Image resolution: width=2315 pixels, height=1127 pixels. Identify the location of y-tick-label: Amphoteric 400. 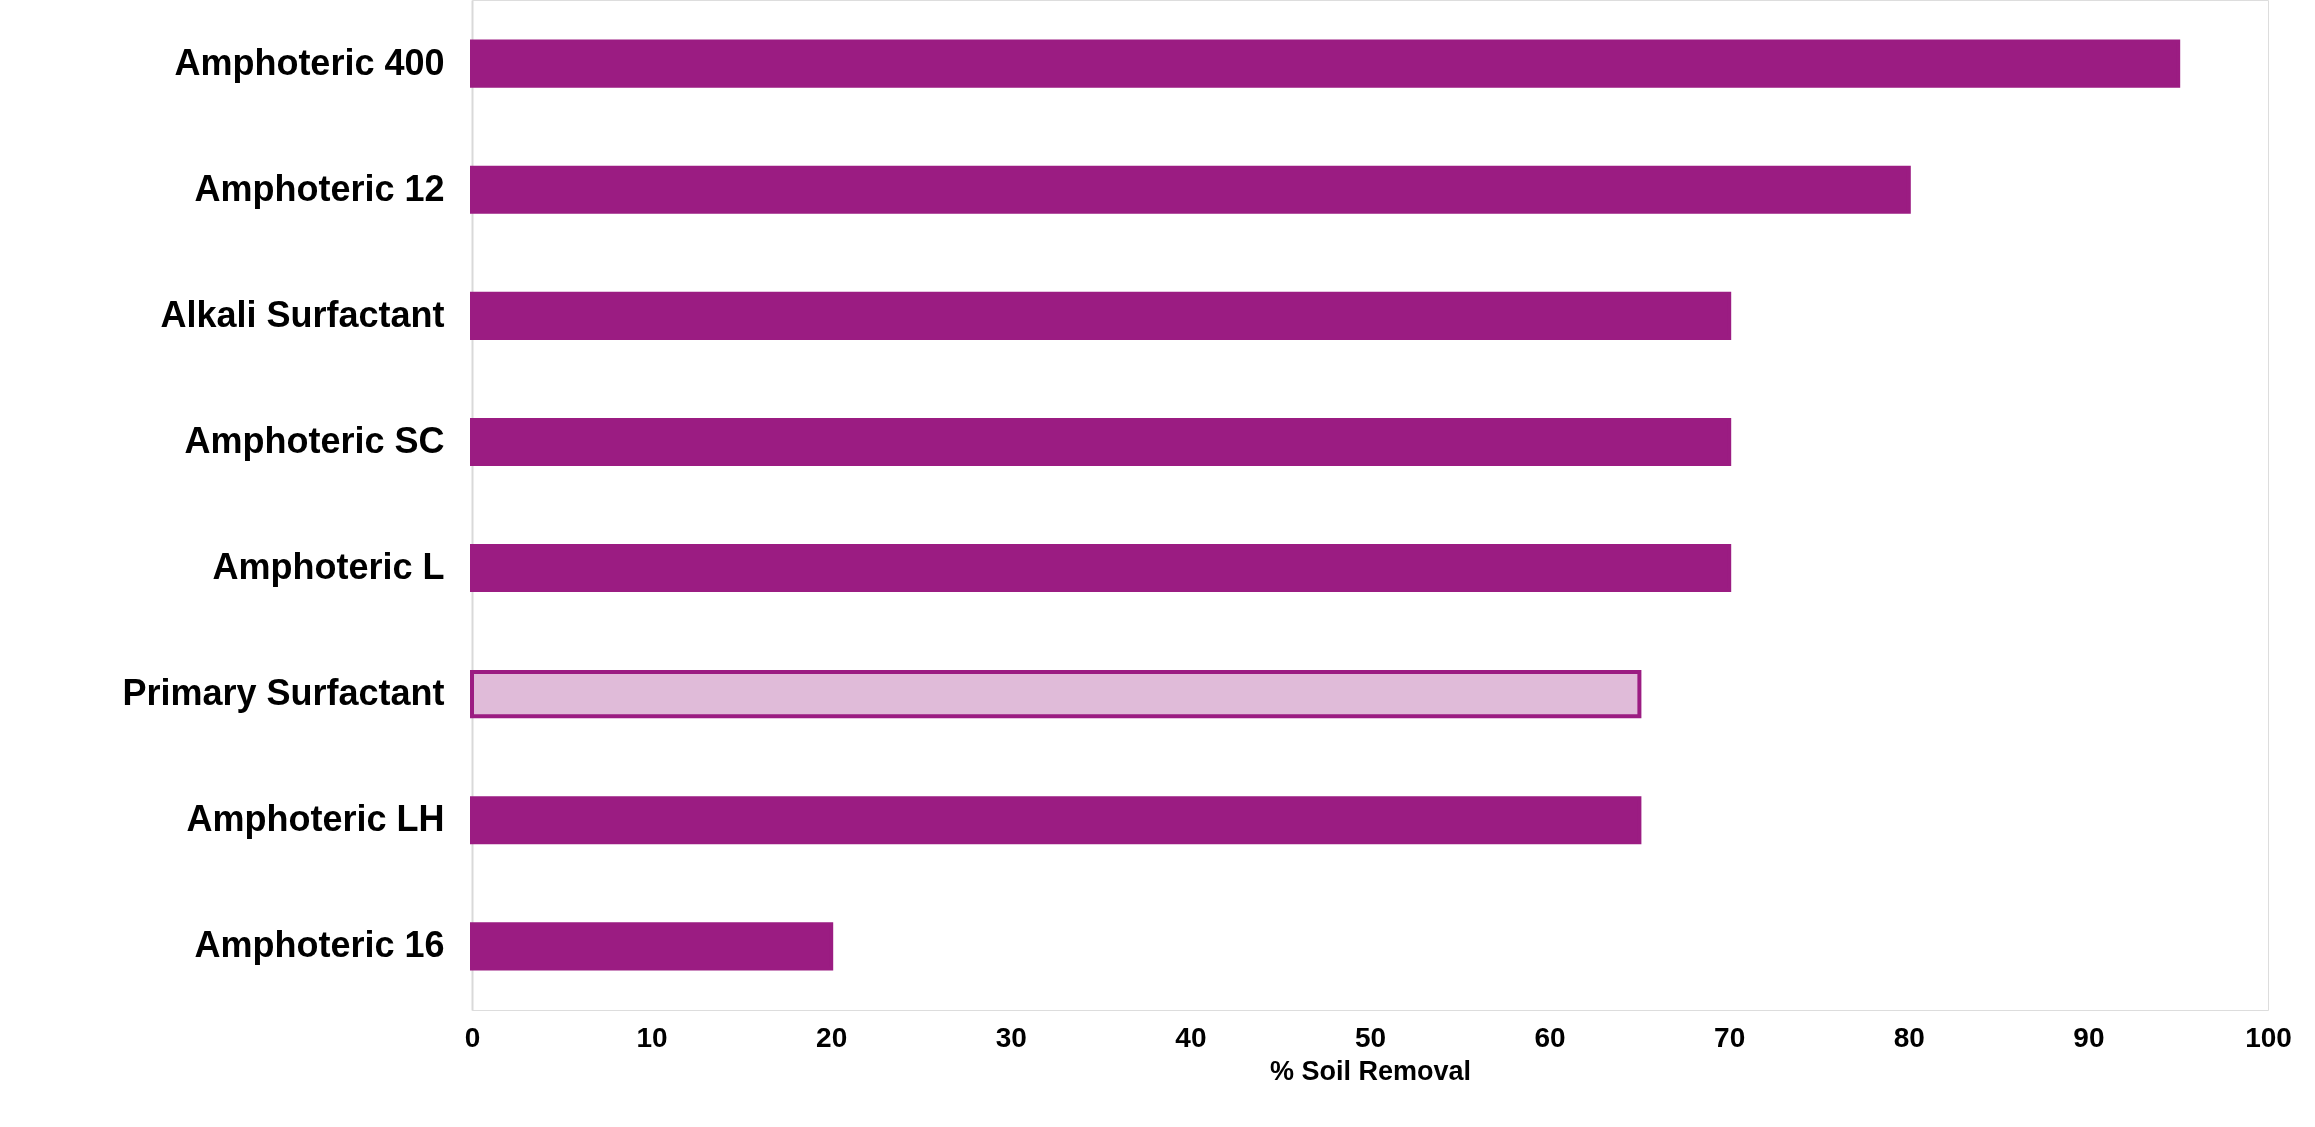
(309, 62).